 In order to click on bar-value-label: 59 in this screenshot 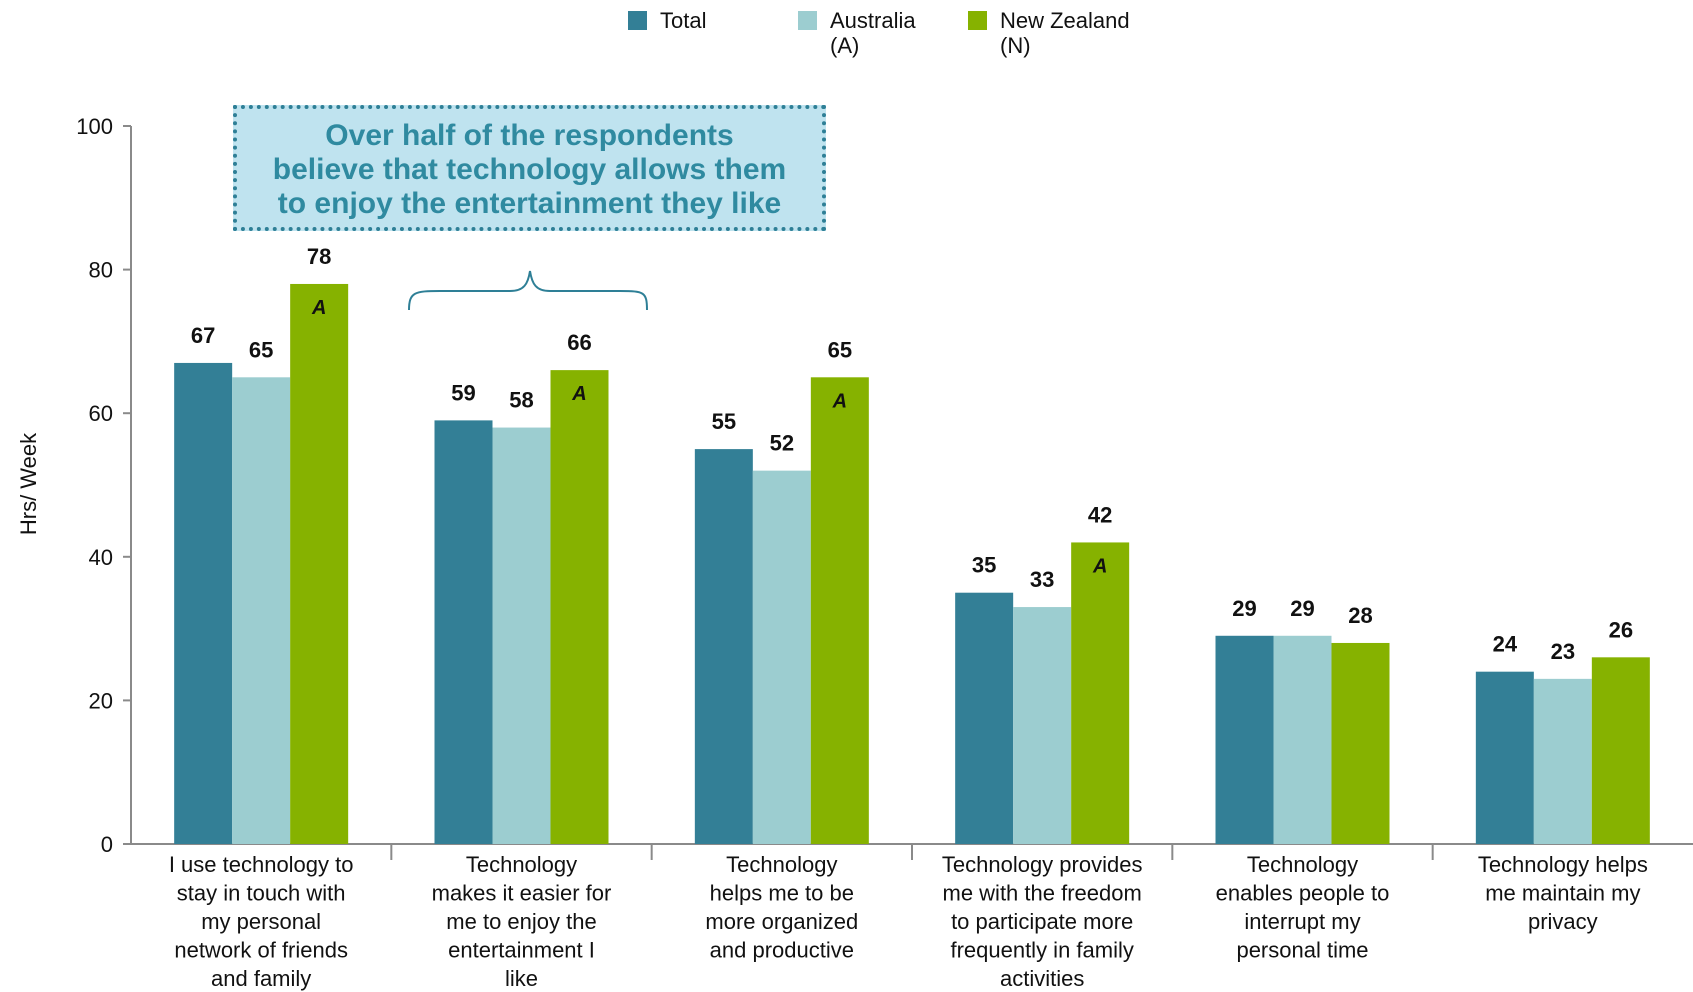, I will do `click(463, 392)`.